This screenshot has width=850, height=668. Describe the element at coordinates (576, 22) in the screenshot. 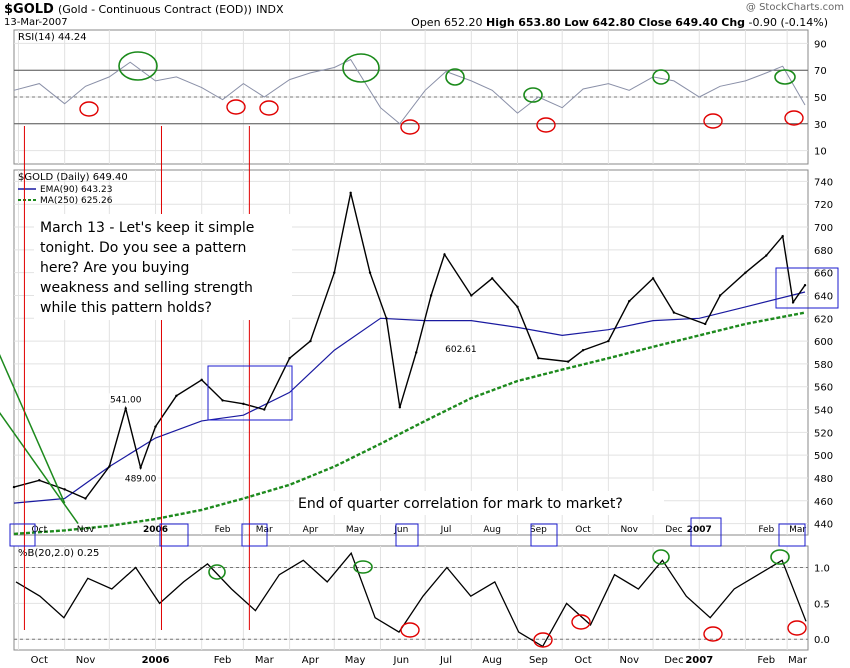

I see `low-label: Low` at that location.